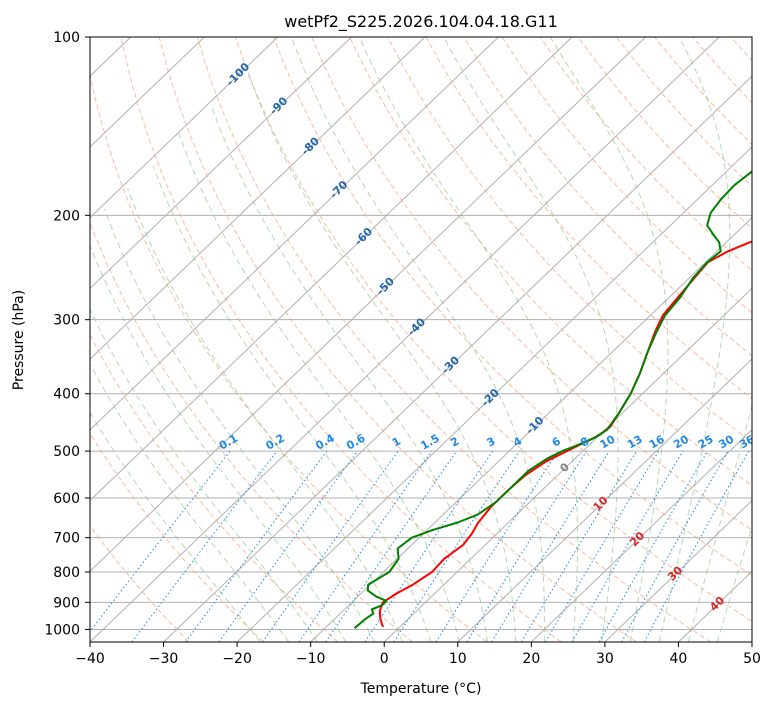  I want to click on x-tick-label: 40, so click(679, 659).